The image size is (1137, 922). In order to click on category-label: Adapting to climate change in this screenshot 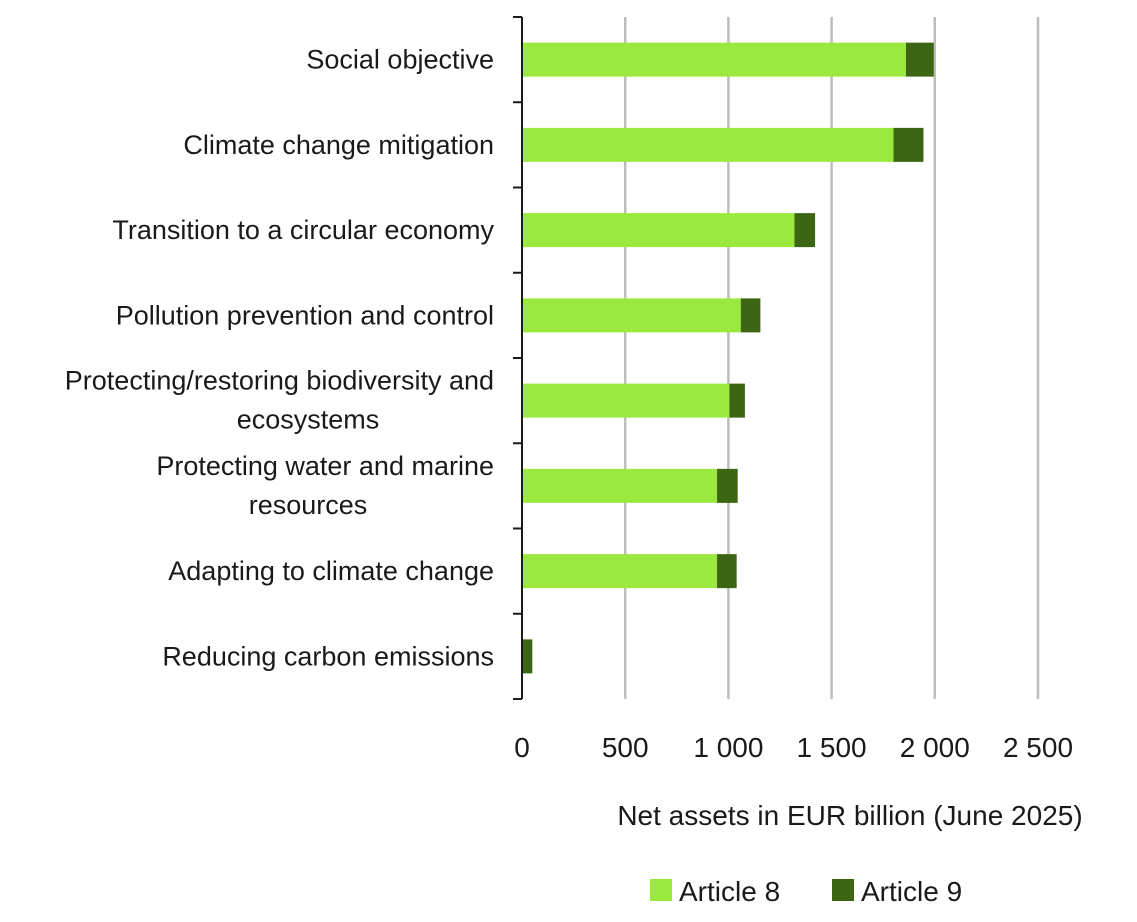, I will do `click(331, 571)`.